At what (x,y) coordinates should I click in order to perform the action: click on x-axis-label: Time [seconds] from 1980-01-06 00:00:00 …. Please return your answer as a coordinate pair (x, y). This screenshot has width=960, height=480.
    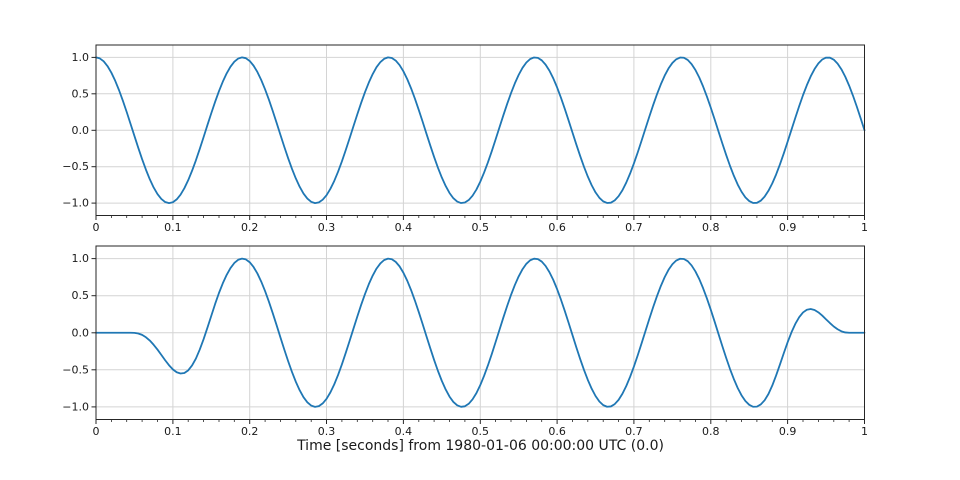
    Looking at the image, I should click on (480, 446).